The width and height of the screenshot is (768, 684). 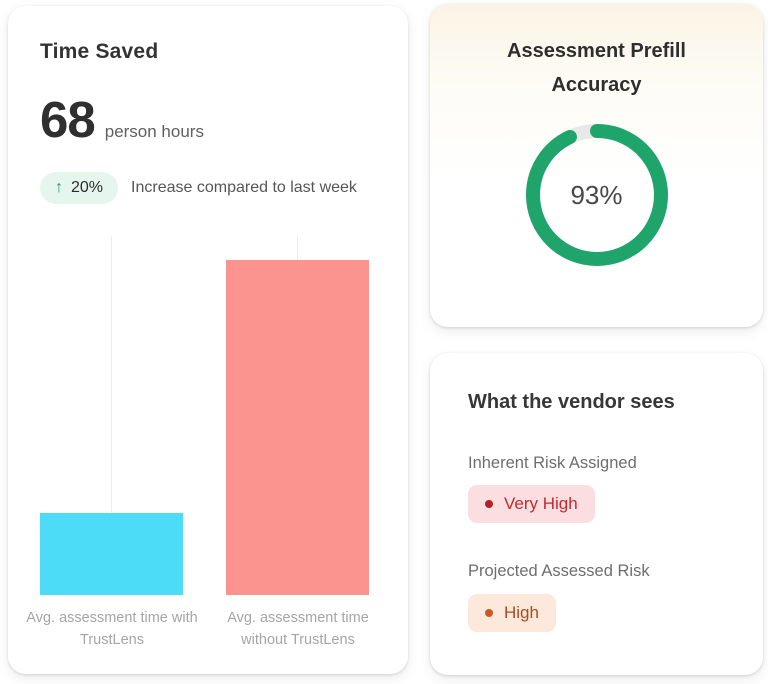 I want to click on projected-risk-badge: High, so click(x=512, y=613).